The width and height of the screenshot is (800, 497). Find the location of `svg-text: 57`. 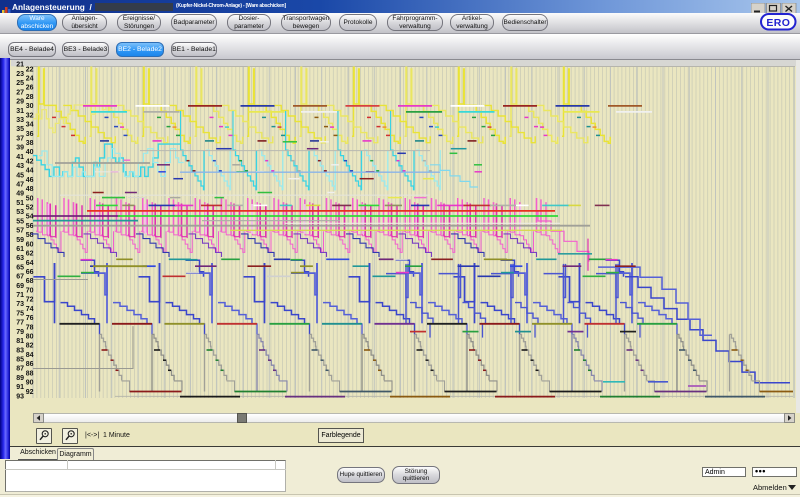

svg-text: 57 is located at coordinates (20, 231).